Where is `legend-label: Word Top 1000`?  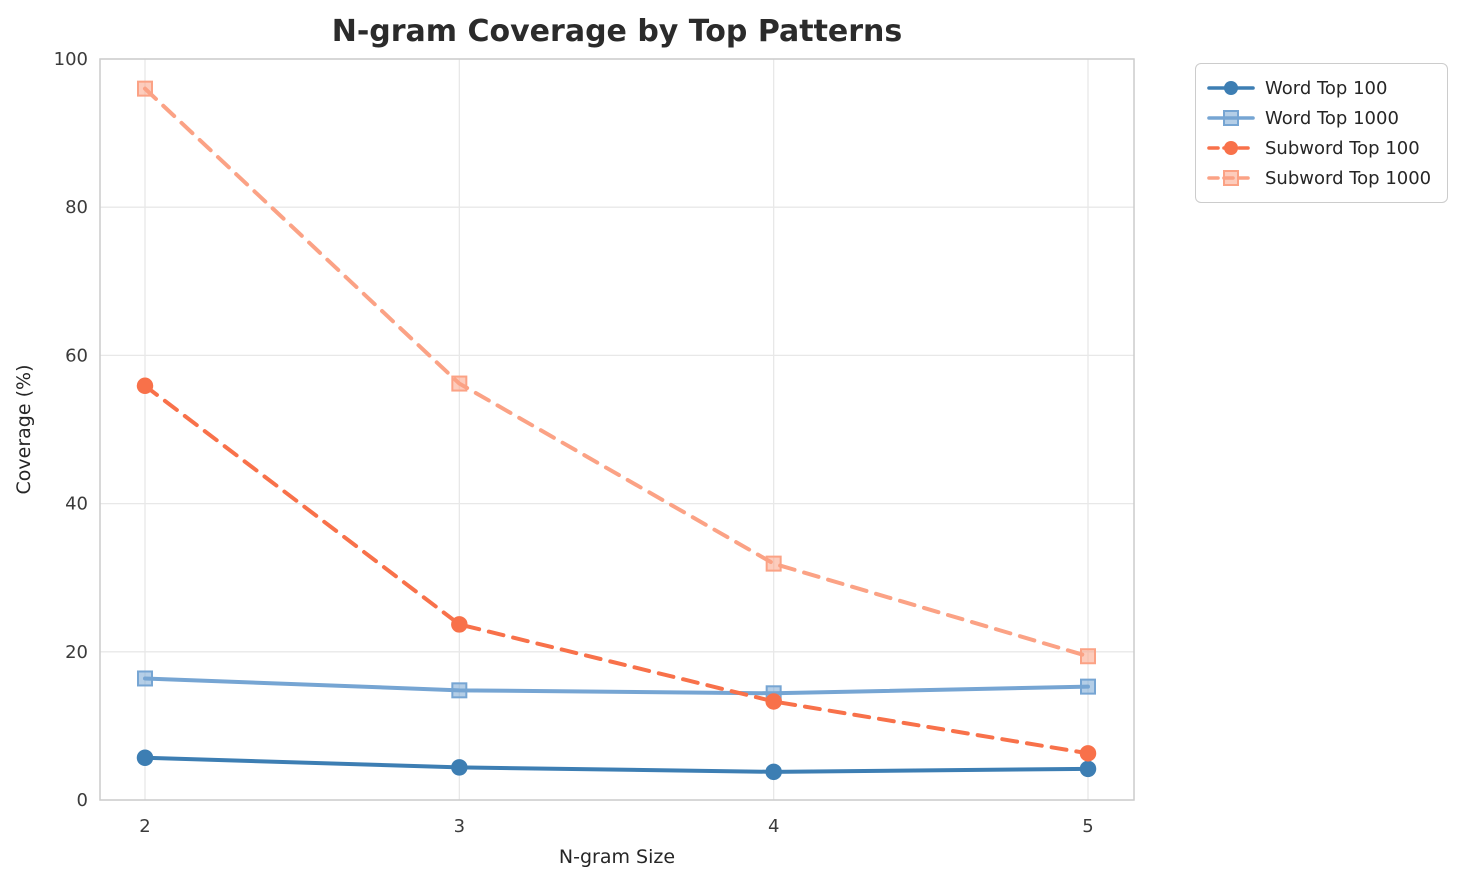
legend-label: Word Top 1000 is located at coordinates (1332, 118).